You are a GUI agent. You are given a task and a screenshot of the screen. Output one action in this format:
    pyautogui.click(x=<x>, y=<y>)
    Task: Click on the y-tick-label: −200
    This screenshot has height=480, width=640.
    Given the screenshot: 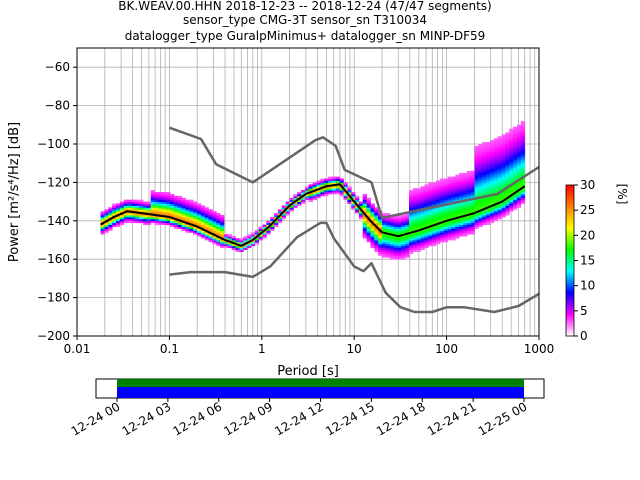 What is the action you would take?
    pyautogui.click(x=53, y=336)
    